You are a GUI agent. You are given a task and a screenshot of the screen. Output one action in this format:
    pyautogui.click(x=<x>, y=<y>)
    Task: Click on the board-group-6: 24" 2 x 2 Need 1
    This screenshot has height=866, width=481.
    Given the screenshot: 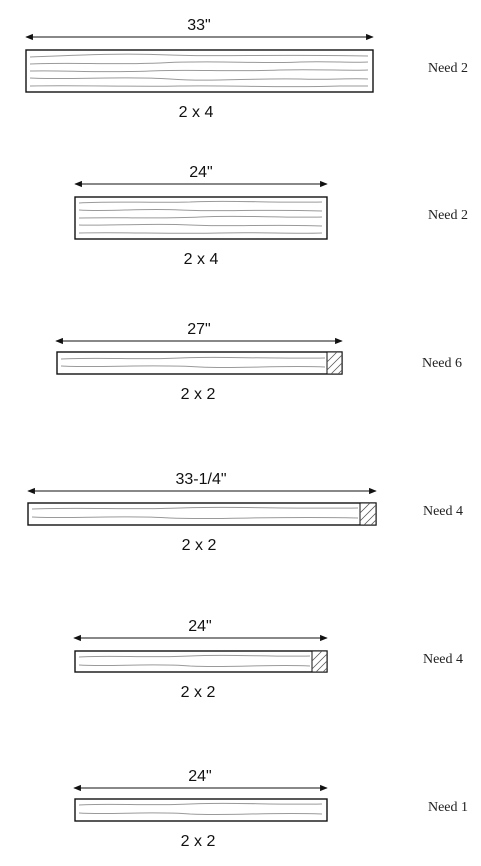 What is the action you would take?
    pyautogui.click(x=270, y=809)
    